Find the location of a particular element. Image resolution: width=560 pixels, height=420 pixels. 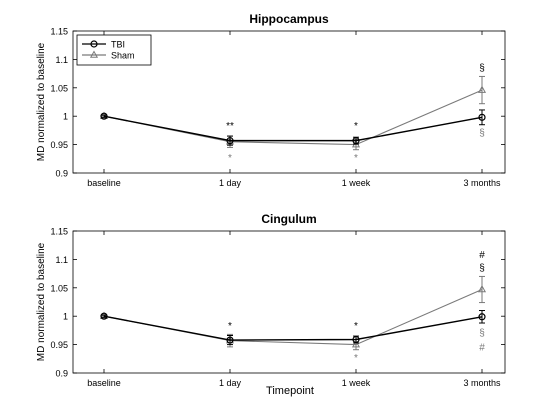

chart-title: Cingulum is located at coordinates (288, 219).